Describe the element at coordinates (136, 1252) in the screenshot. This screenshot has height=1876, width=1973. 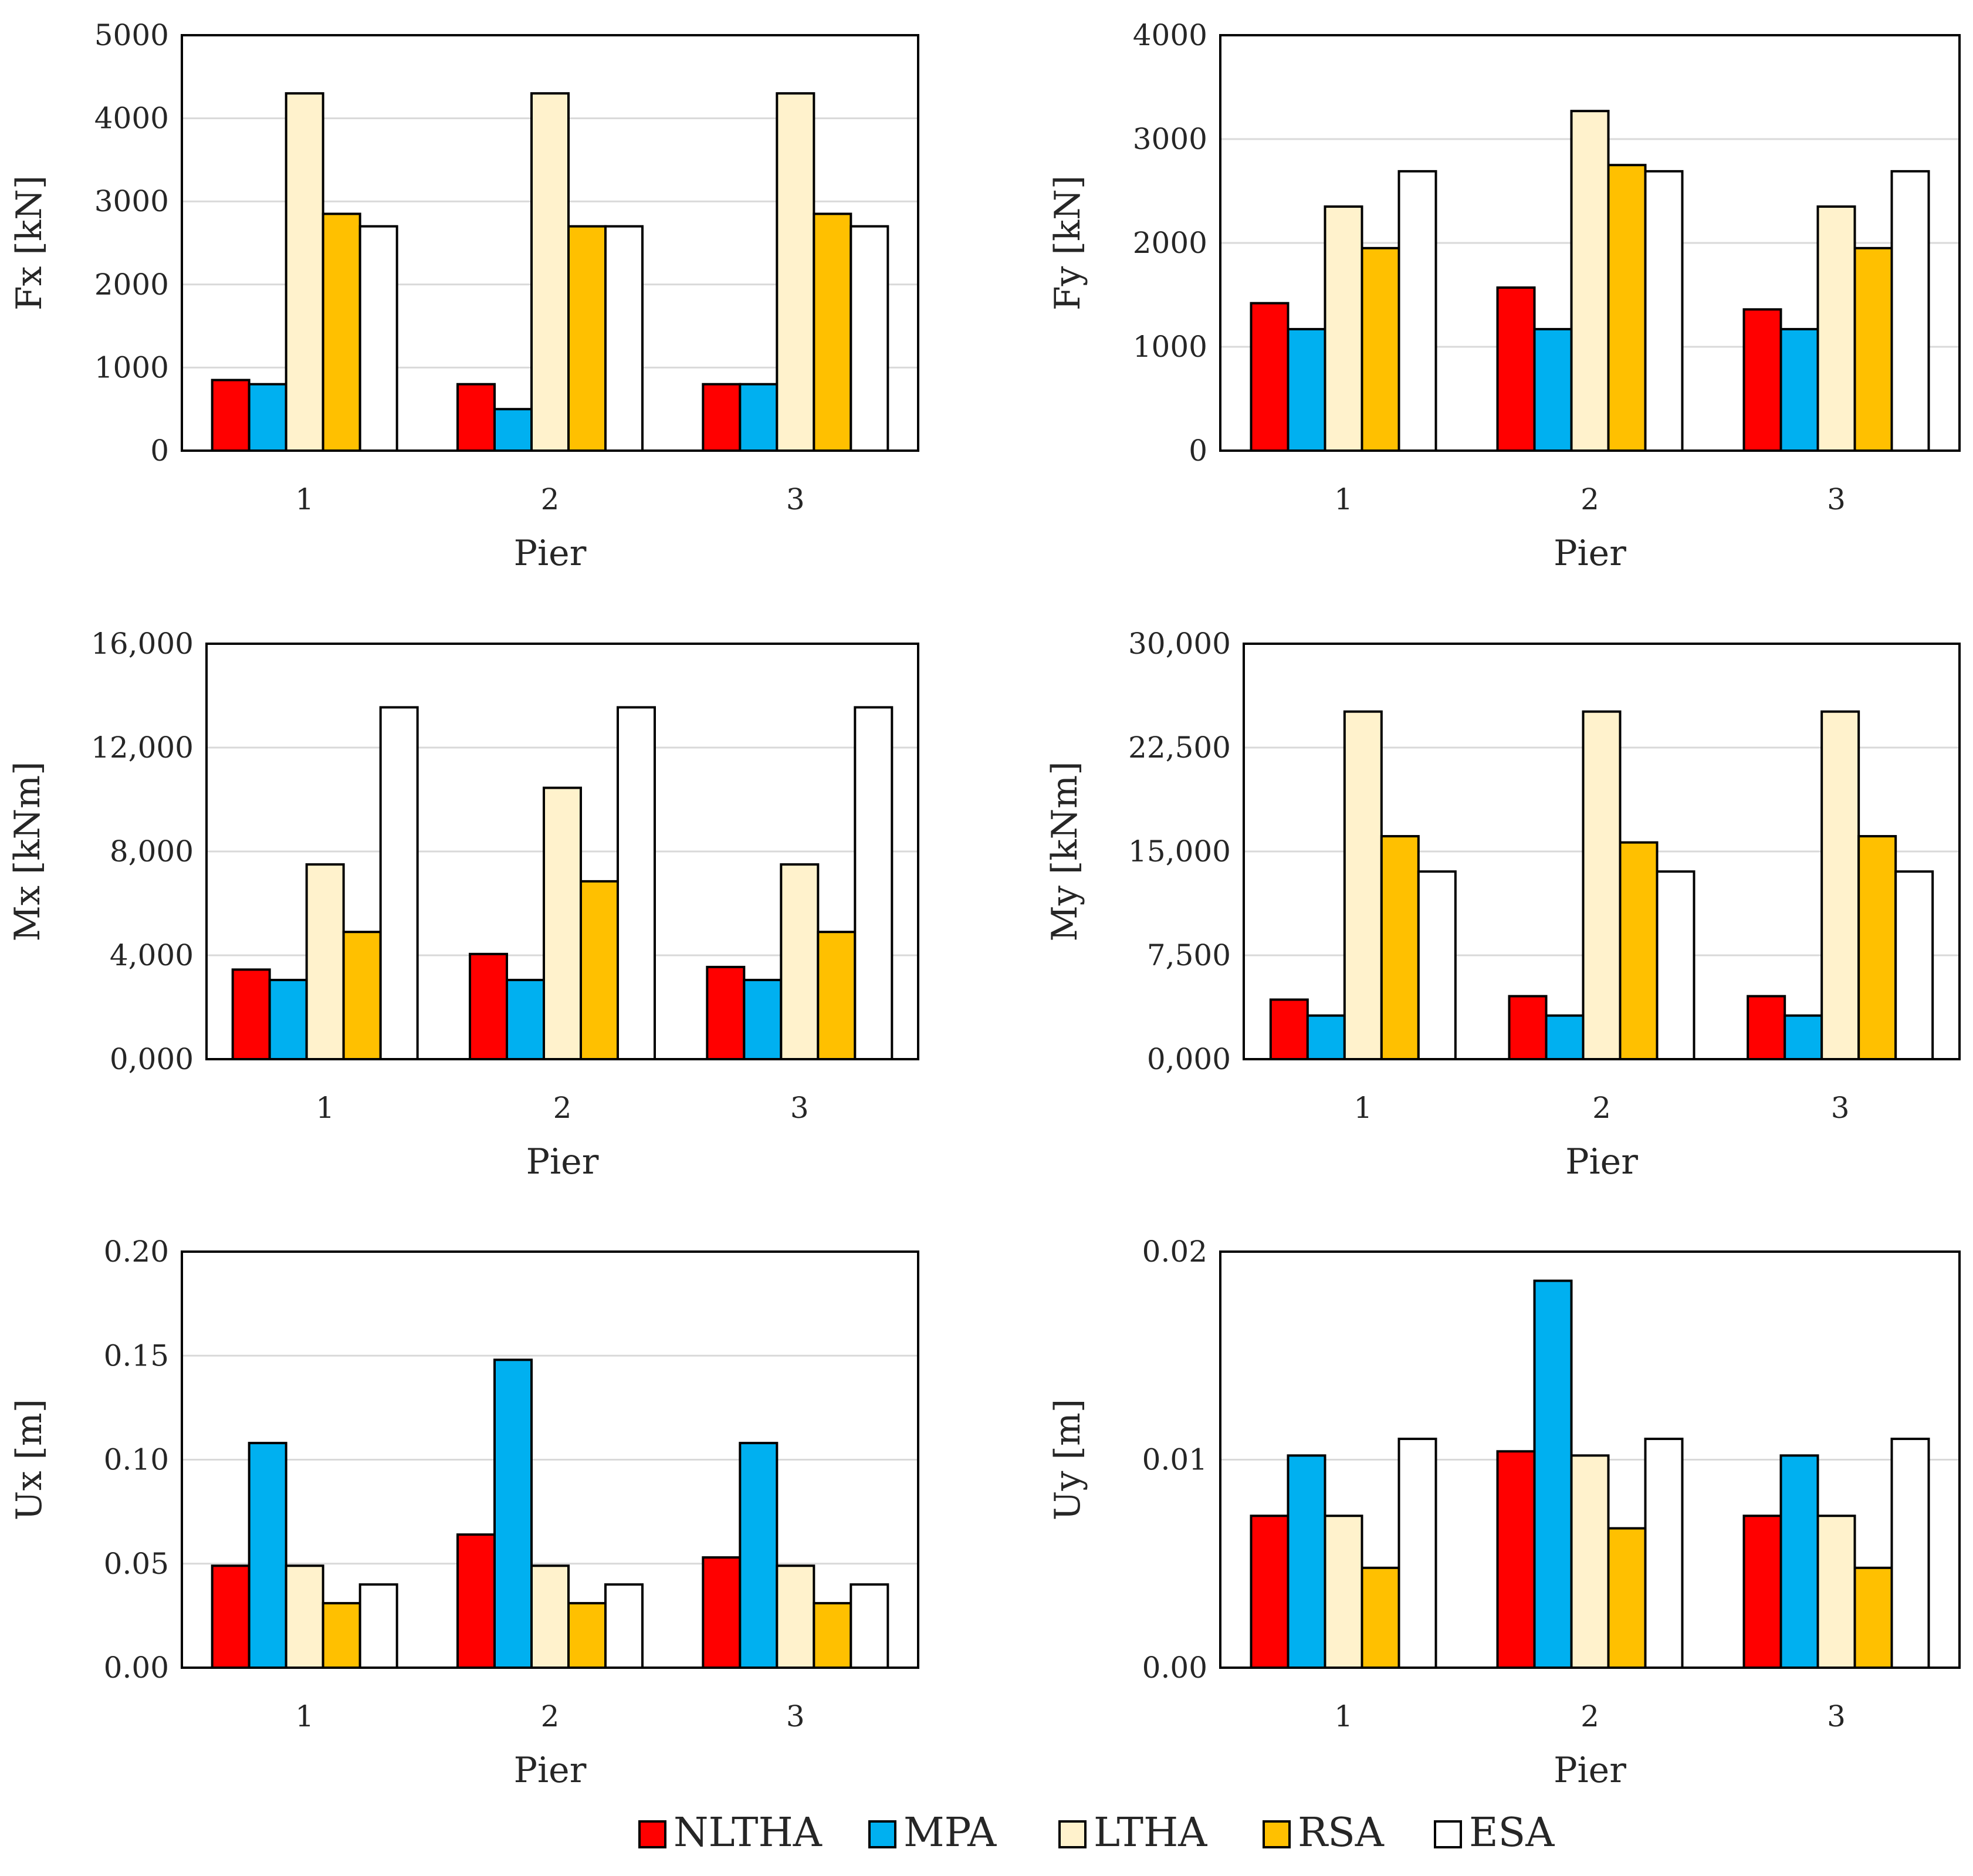
I see `y-tick-label: 0.20` at that location.